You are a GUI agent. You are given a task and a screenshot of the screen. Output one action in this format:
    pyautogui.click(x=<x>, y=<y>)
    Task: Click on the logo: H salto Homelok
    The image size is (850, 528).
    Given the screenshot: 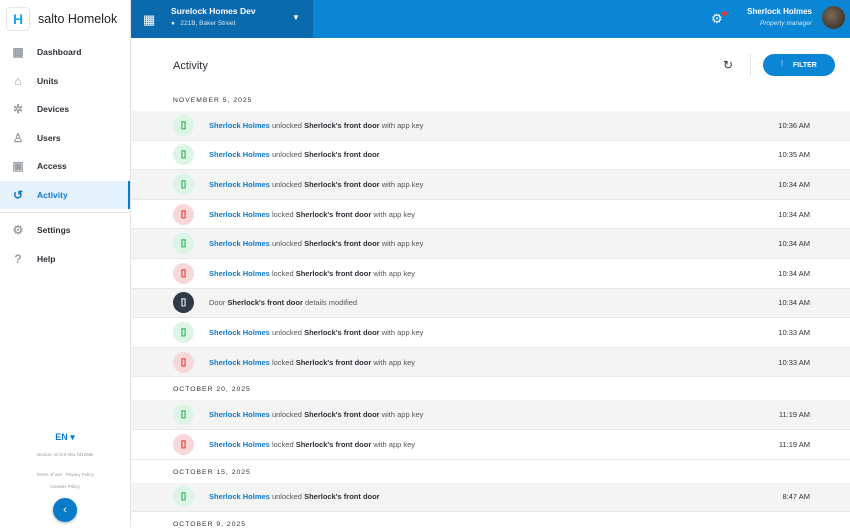 What is the action you would take?
    pyautogui.click(x=65, y=19)
    